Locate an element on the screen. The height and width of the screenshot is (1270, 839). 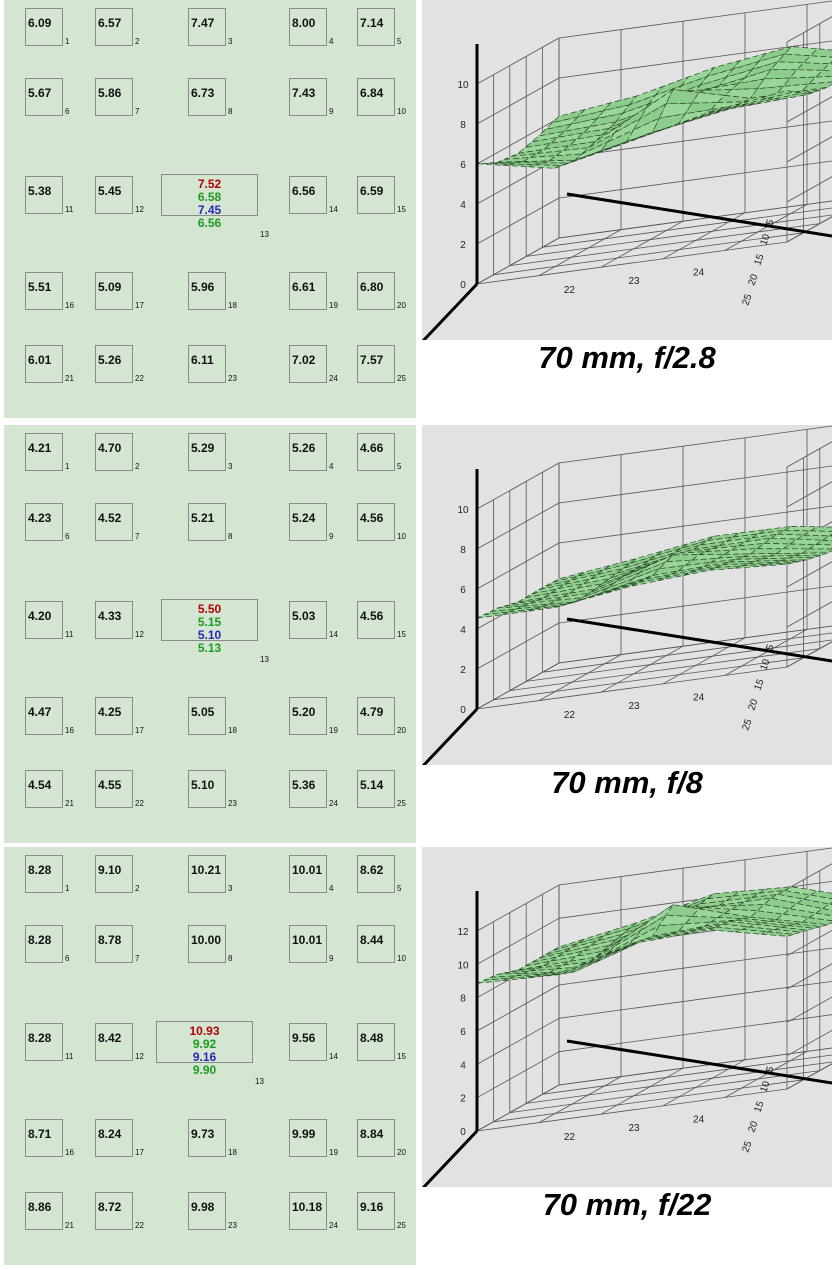
center-readout: 7.45 is located at coordinates (209, 210).